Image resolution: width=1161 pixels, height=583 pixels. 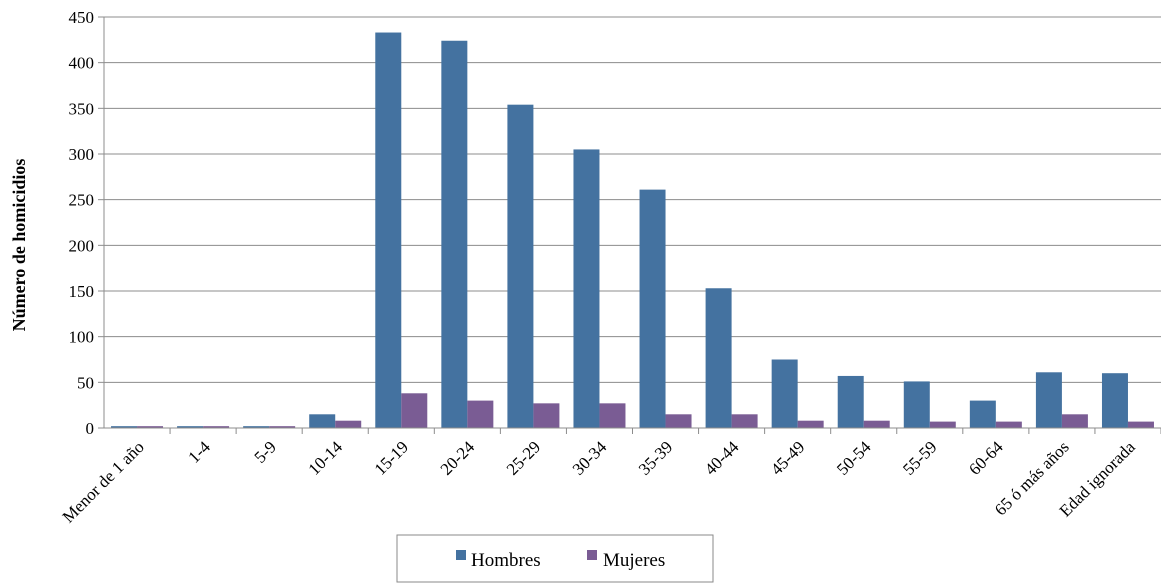 I want to click on y-tick-label: 0, so click(x=90, y=428).